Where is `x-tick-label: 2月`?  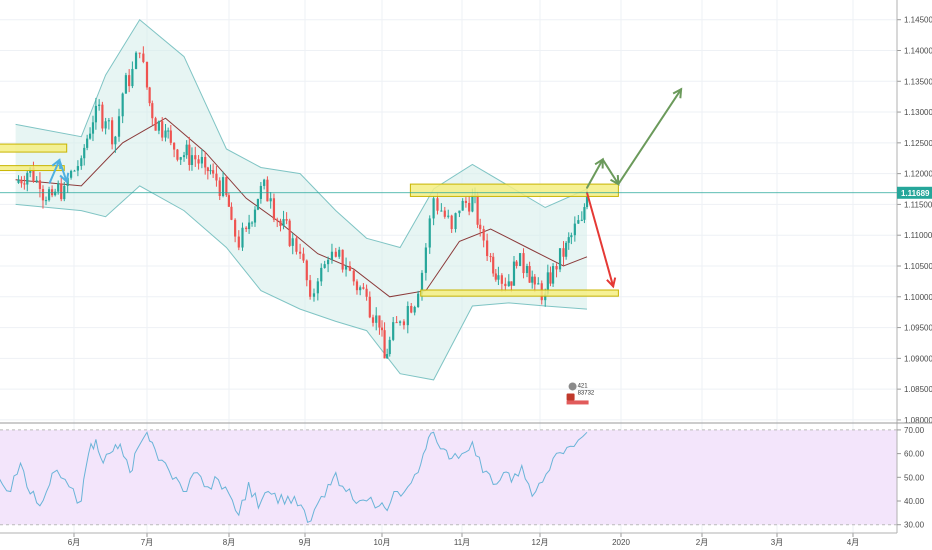 x-tick-label: 2月 is located at coordinates (702, 542).